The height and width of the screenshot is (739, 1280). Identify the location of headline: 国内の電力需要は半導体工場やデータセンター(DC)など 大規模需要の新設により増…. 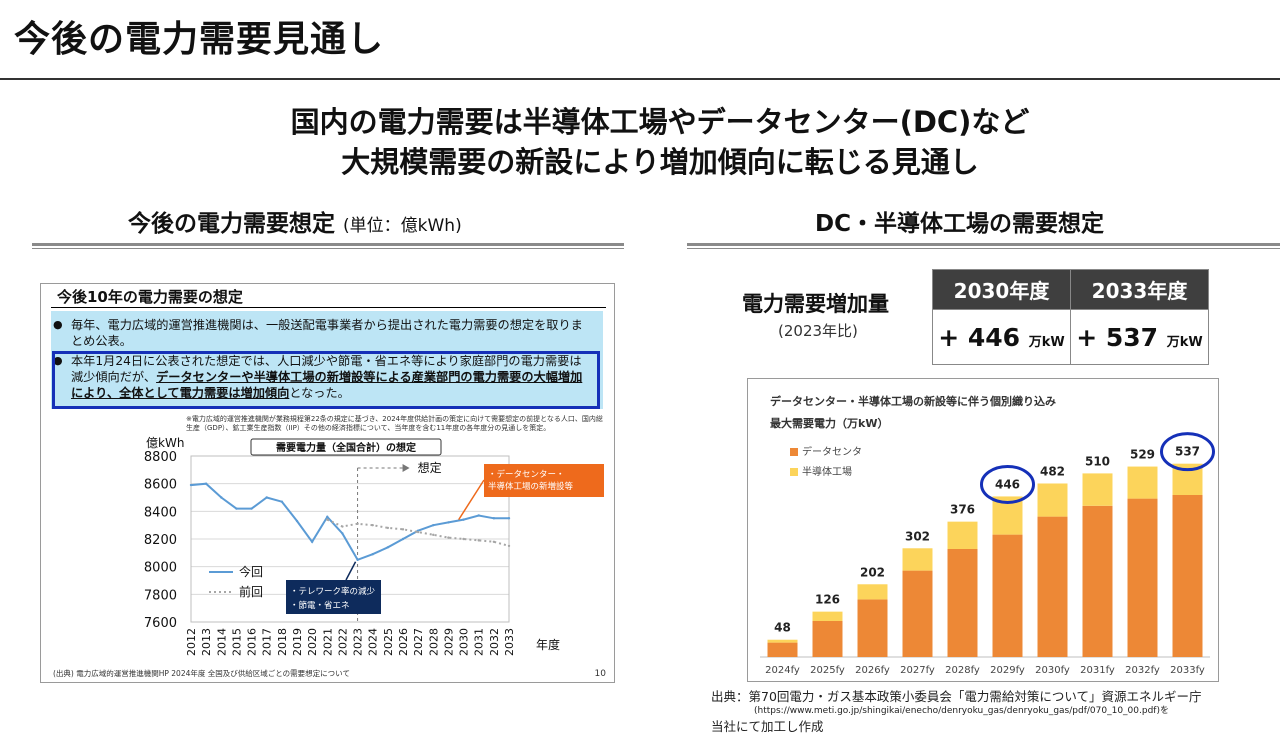
(640, 142).